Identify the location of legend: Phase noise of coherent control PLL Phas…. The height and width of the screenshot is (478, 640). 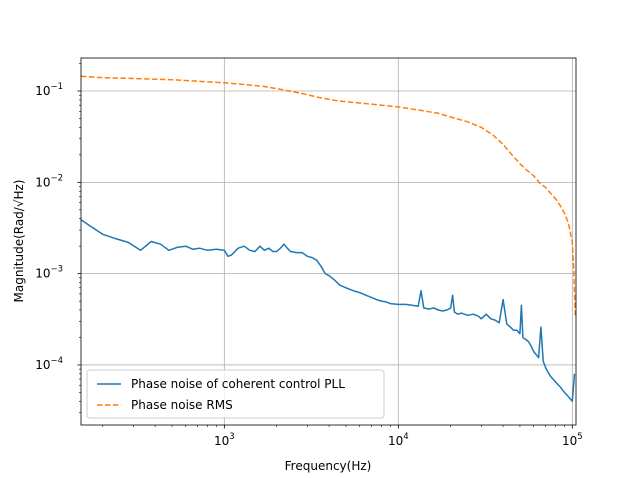
(235, 394).